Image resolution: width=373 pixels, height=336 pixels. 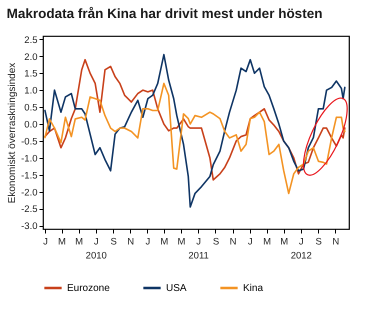 What do you see at coordinates (29, 158) in the screenshot?
I see `y-tick-label: -1.0` at bounding box center [29, 158].